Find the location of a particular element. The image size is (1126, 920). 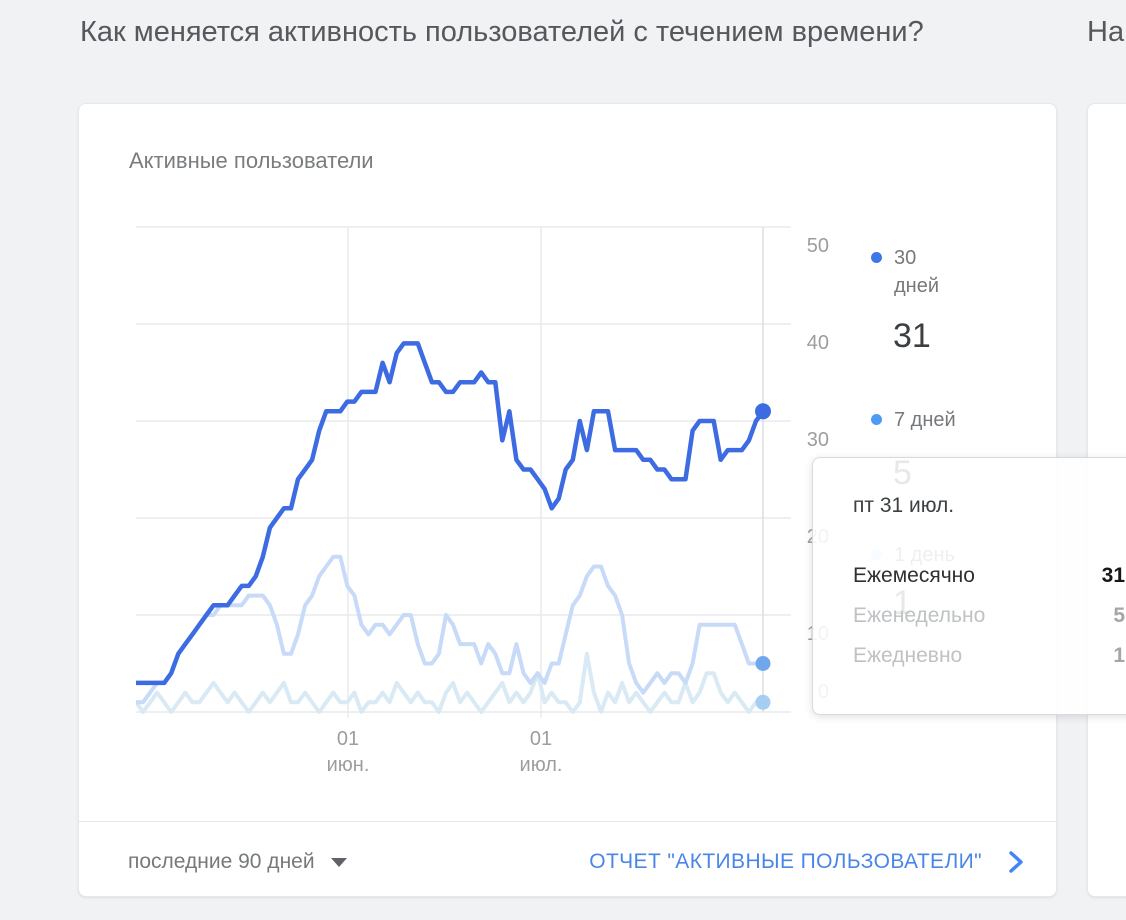

tooltip-row-weekly: Еженедельно 5 is located at coordinates (989, 615).